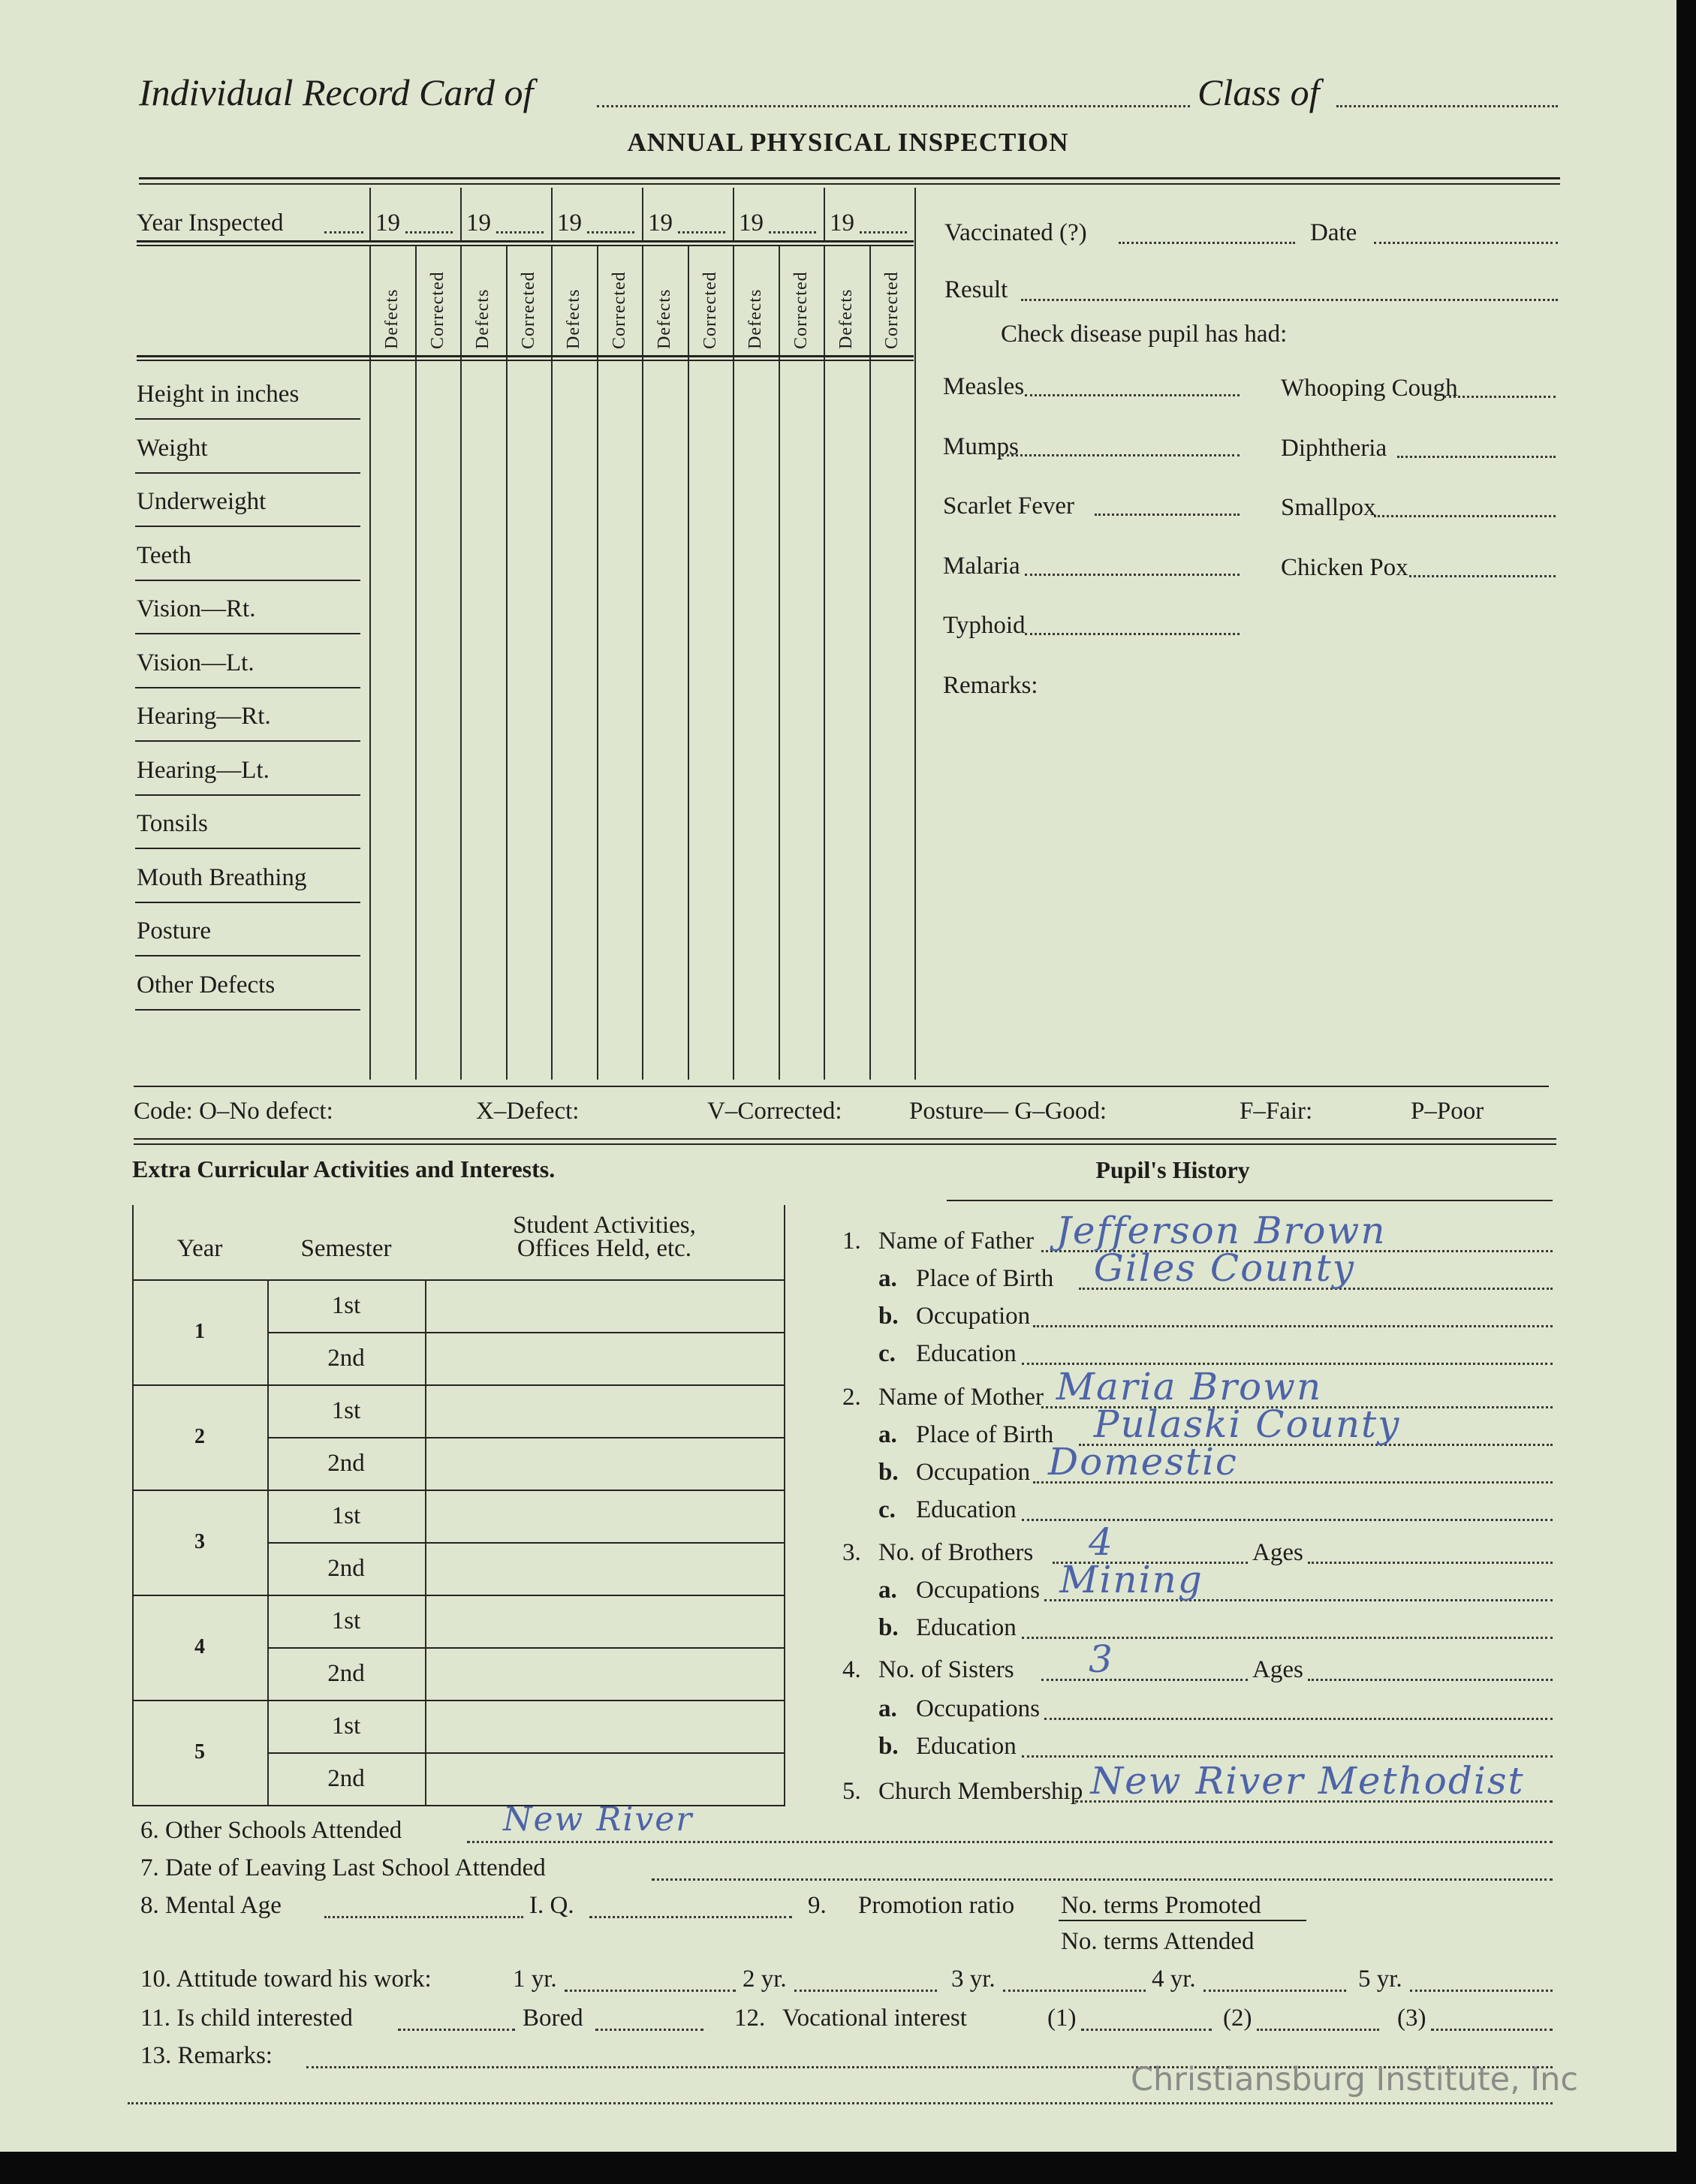 The width and height of the screenshot is (1696, 2184). What do you see at coordinates (650, 1991) in the screenshot?
I see `attitude-yr1-field` at bounding box center [650, 1991].